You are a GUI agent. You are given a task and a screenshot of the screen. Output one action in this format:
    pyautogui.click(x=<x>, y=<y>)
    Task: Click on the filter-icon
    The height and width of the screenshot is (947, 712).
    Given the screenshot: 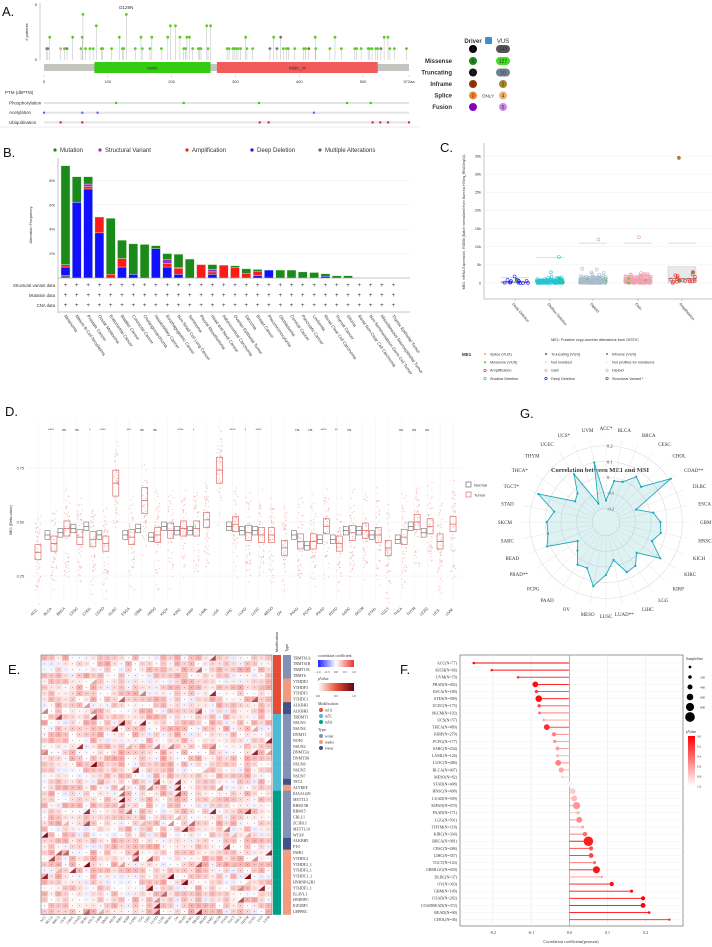 What is the action you would take?
    pyautogui.click(x=488, y=40)
    